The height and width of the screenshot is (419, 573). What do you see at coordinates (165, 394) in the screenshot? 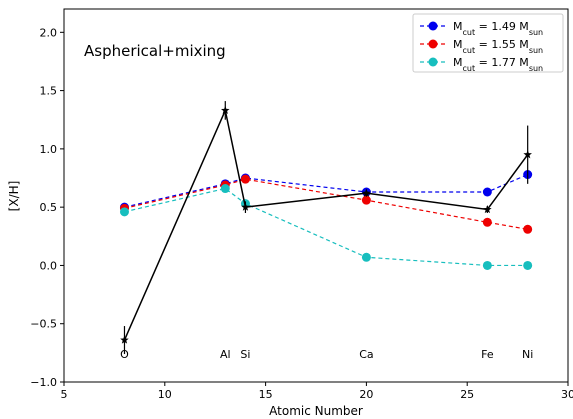
I see `x-tick-label: 10` at bounding box center [165, 394].